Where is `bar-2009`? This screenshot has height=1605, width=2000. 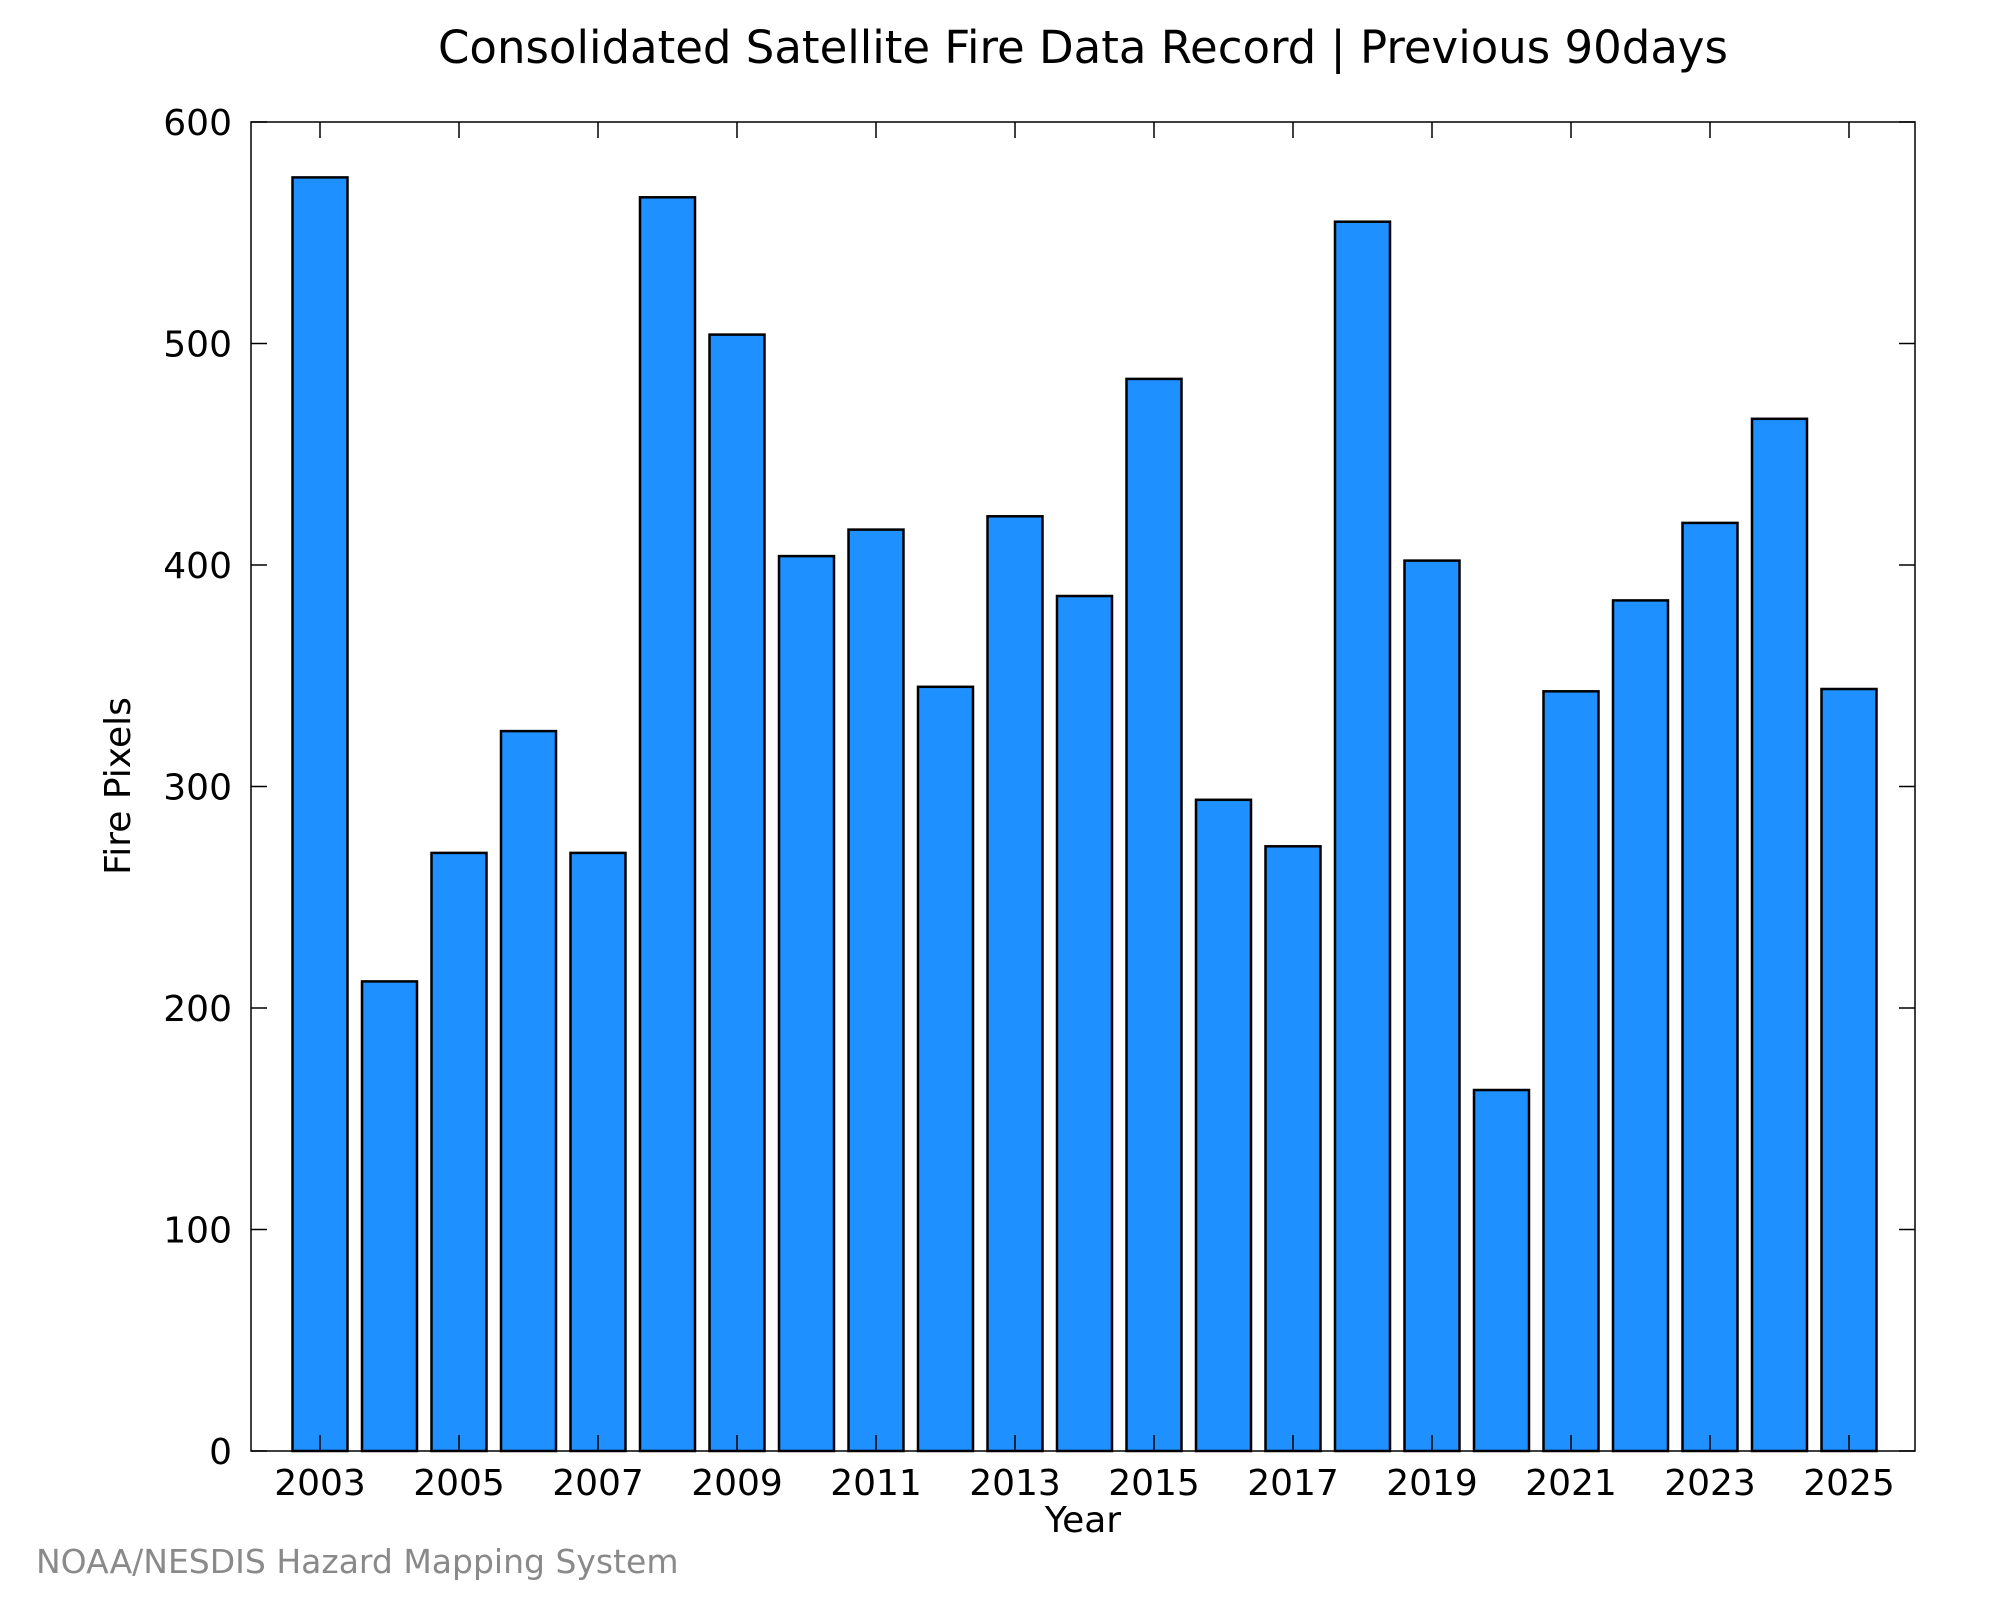
bar-2009 is located at coordinates (737, 893).